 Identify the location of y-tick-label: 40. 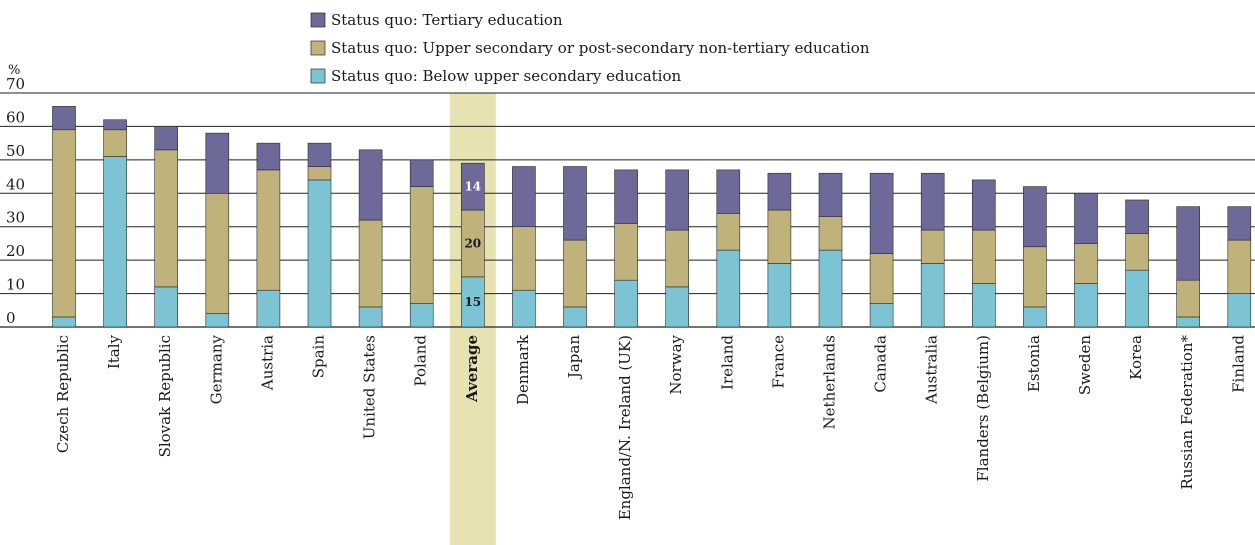
(15, 184).